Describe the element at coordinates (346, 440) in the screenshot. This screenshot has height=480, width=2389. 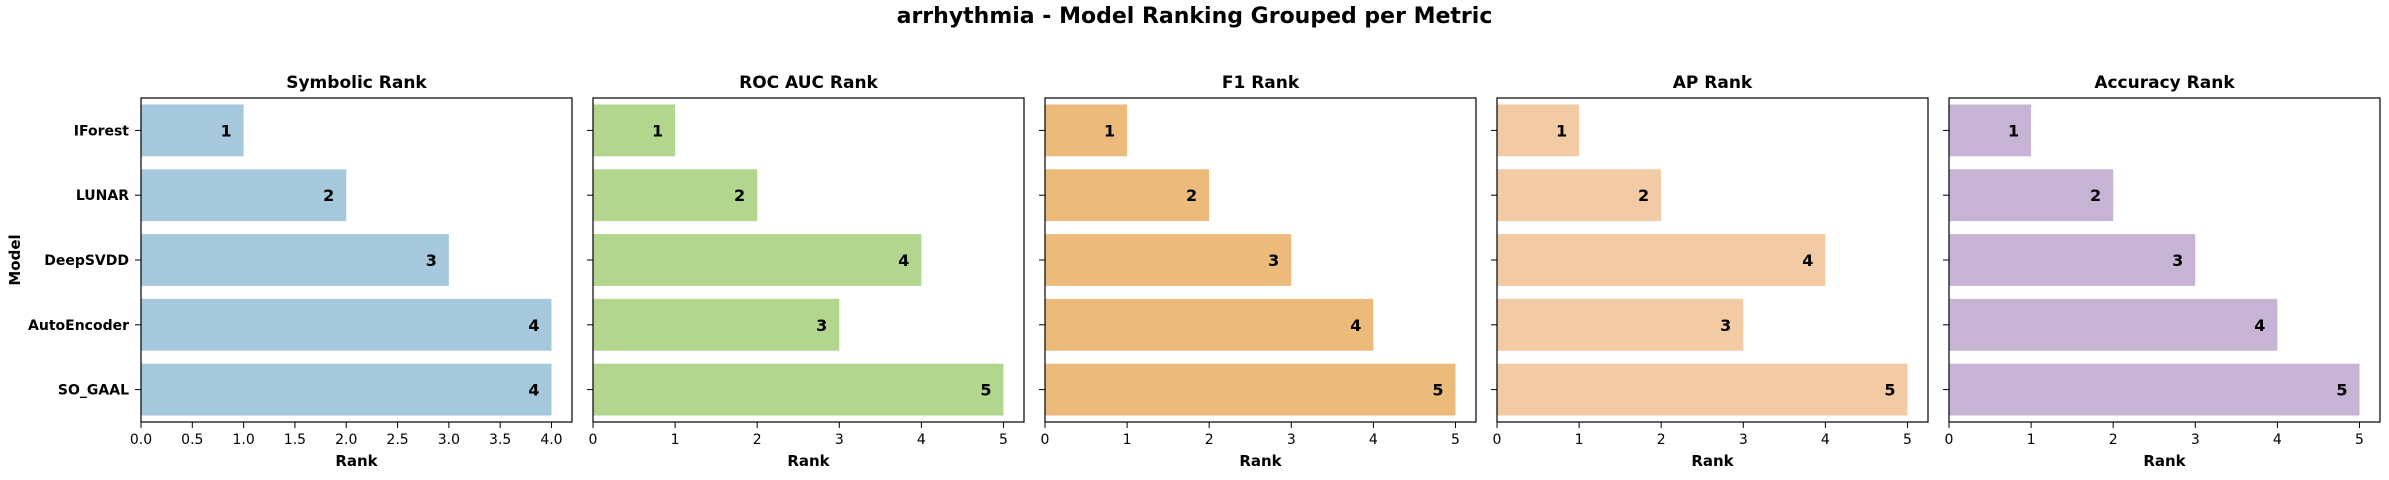
I see `x-tick-label: 2.0` at that location.